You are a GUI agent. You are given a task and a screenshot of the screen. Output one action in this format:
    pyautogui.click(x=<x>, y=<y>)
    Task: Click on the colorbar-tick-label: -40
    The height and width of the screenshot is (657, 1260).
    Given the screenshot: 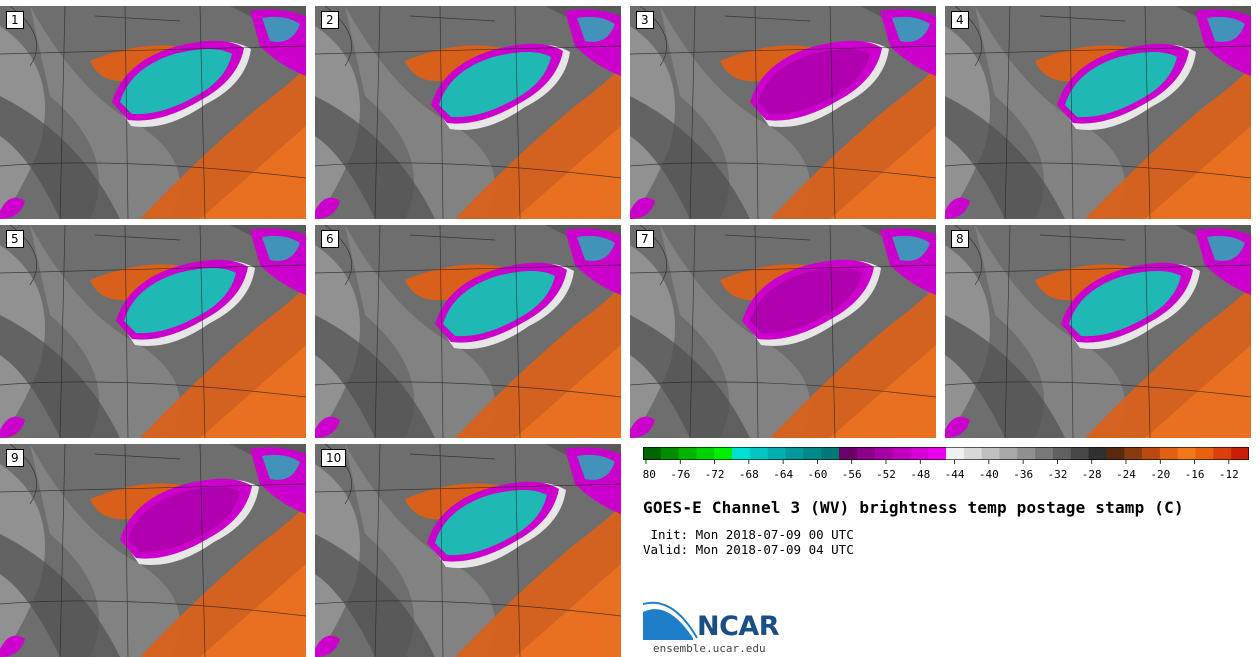 What is the action you would take?
    pyautogui.click(x=989, y=474)
    